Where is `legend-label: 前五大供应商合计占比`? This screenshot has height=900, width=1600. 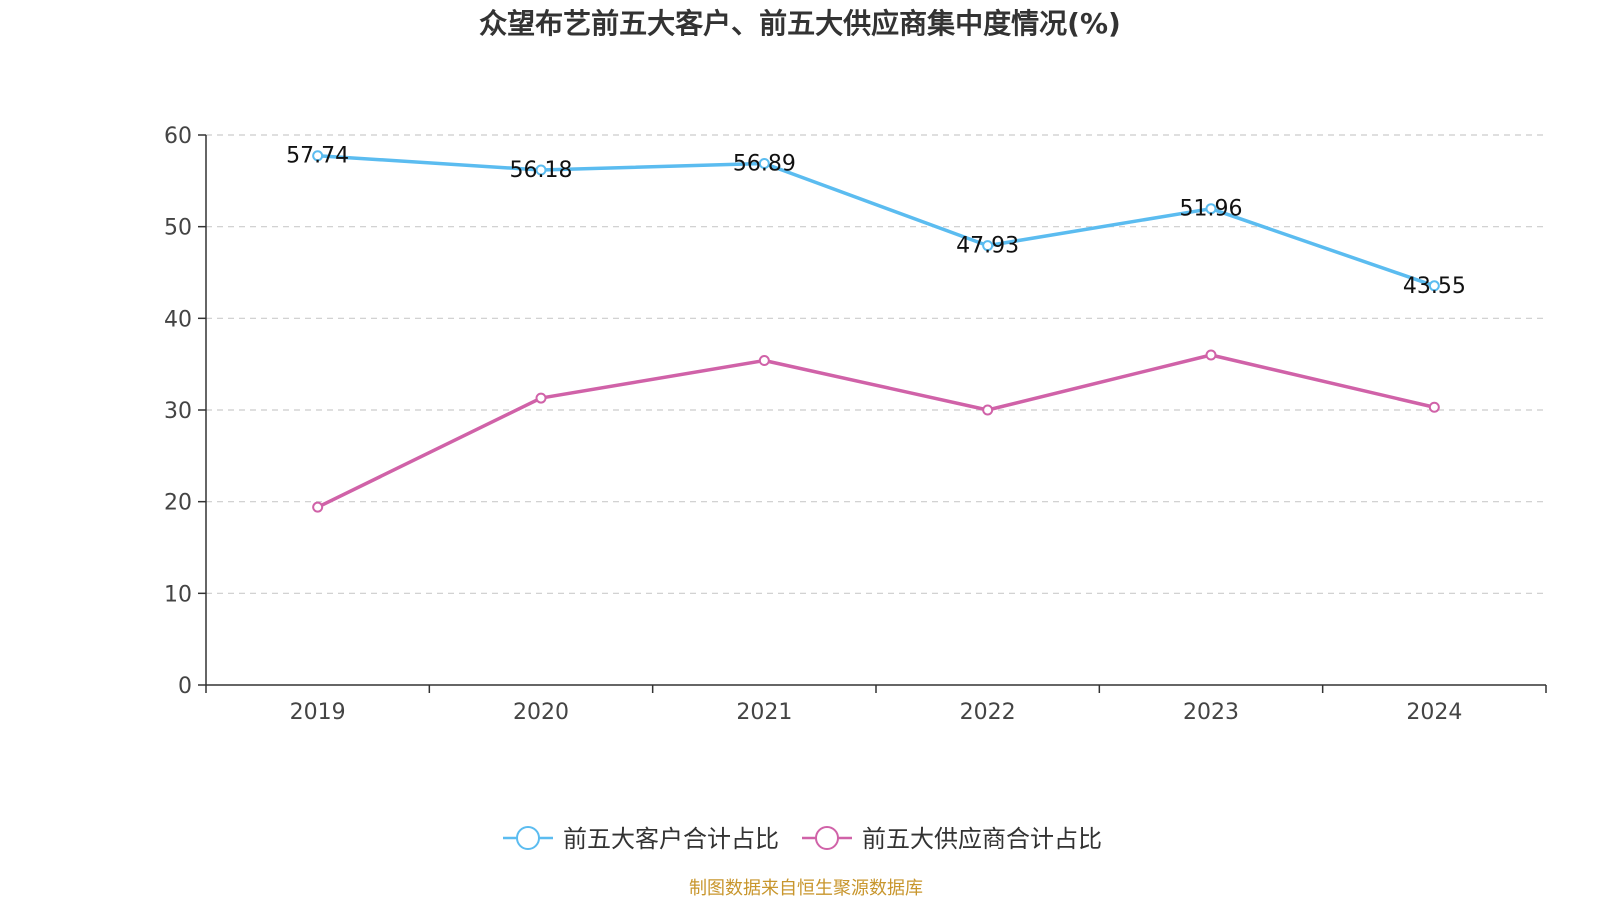 legend-label: 前五大供应商合计占比 is located at coordinates (982, 839).